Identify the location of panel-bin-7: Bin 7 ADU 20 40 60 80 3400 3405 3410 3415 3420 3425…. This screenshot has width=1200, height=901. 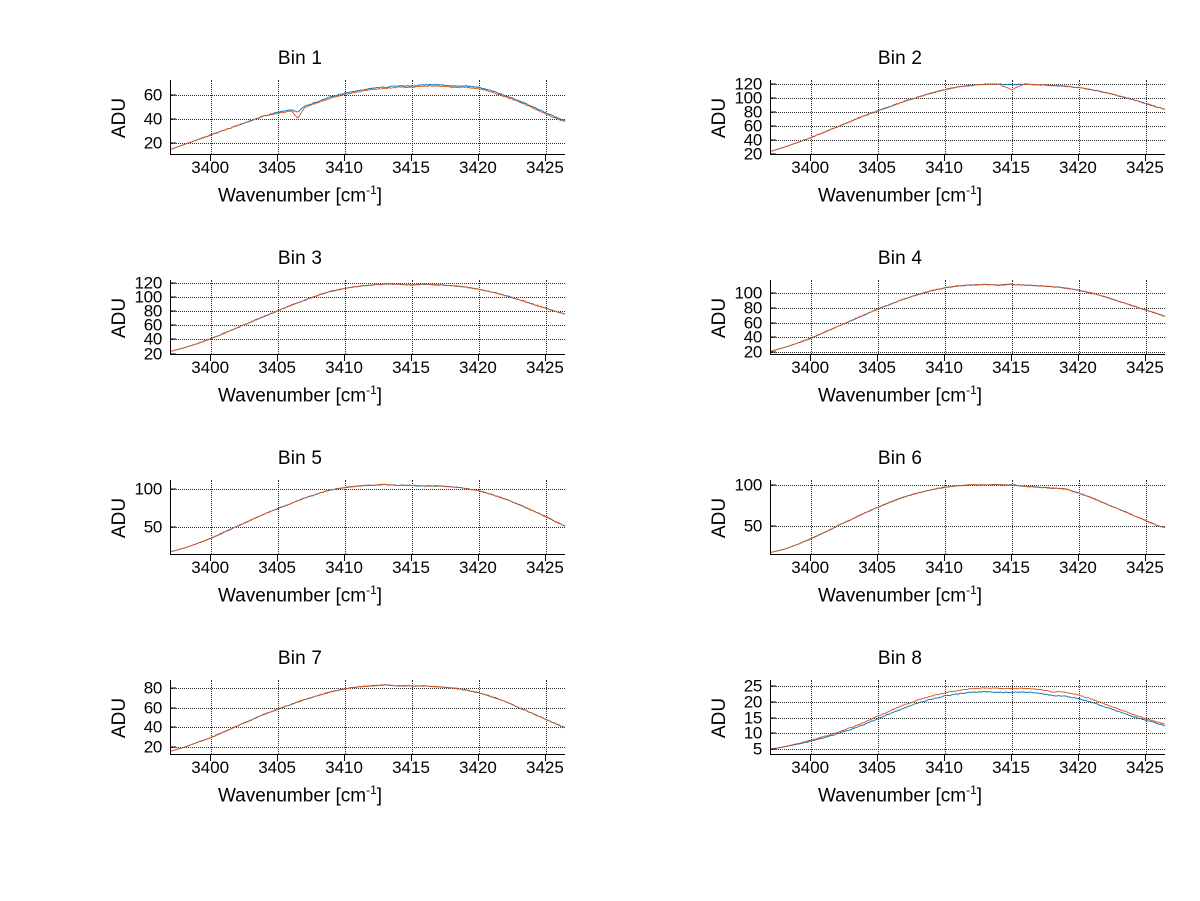
(300, 740).